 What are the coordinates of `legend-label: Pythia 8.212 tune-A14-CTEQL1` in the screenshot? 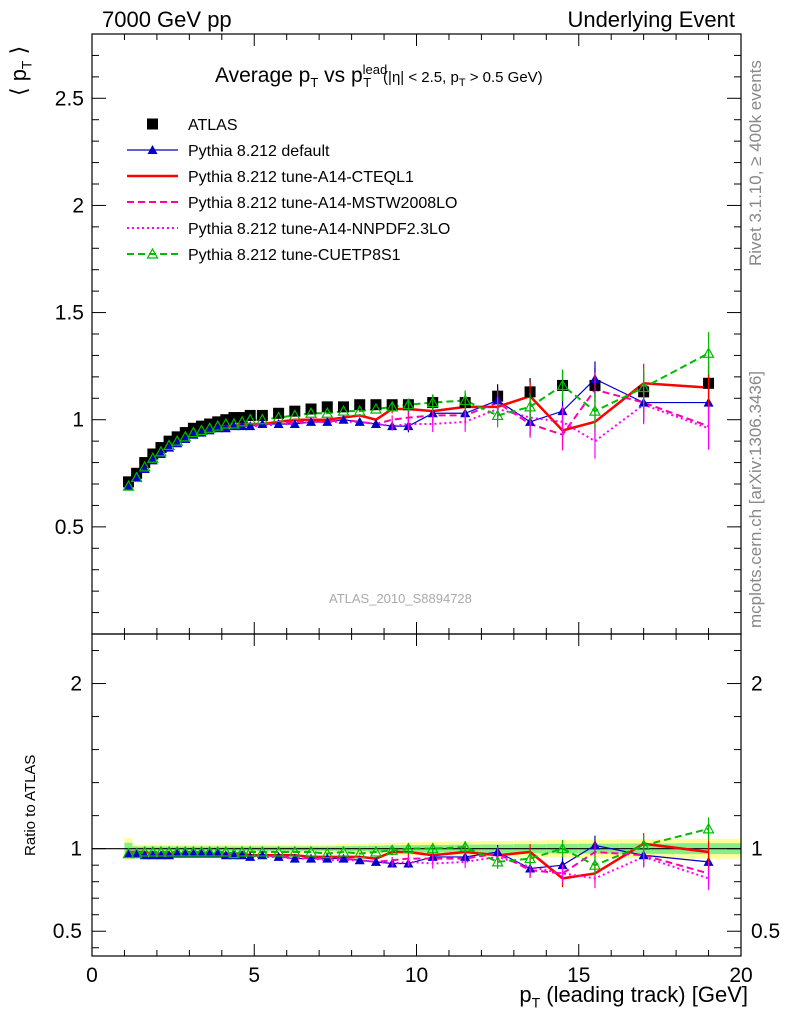 It's located at (301, 177).